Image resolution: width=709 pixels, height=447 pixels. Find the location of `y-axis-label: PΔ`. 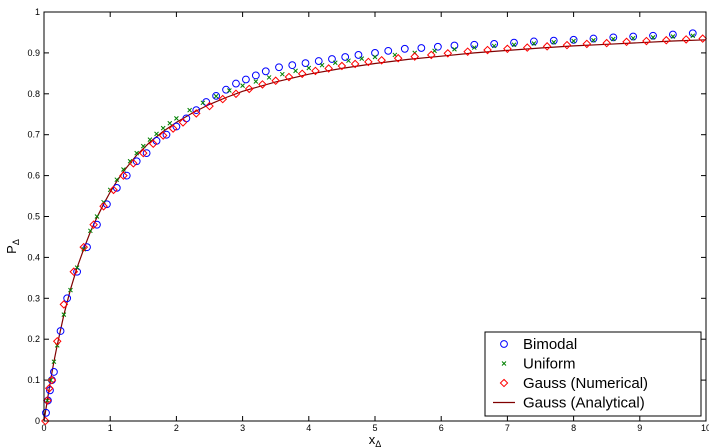

y-axis-label: PΔ is located at coordinates (12, 246).